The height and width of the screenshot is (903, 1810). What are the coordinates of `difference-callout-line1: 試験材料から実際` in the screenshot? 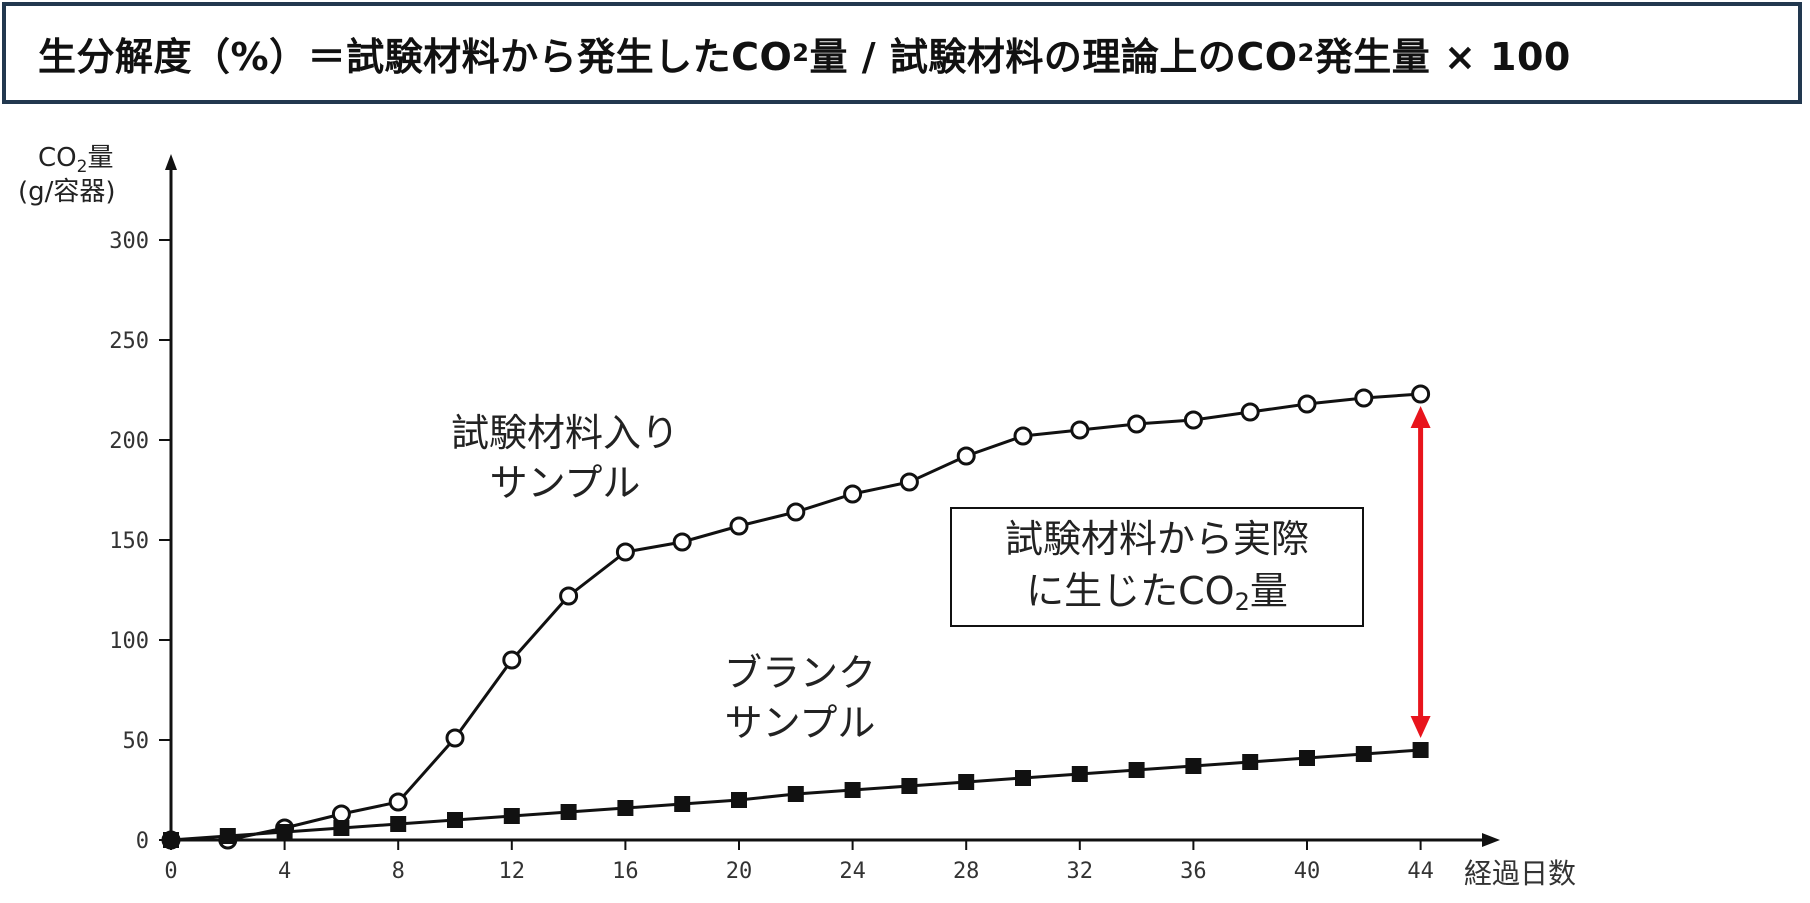 It's located at (1156, 539).